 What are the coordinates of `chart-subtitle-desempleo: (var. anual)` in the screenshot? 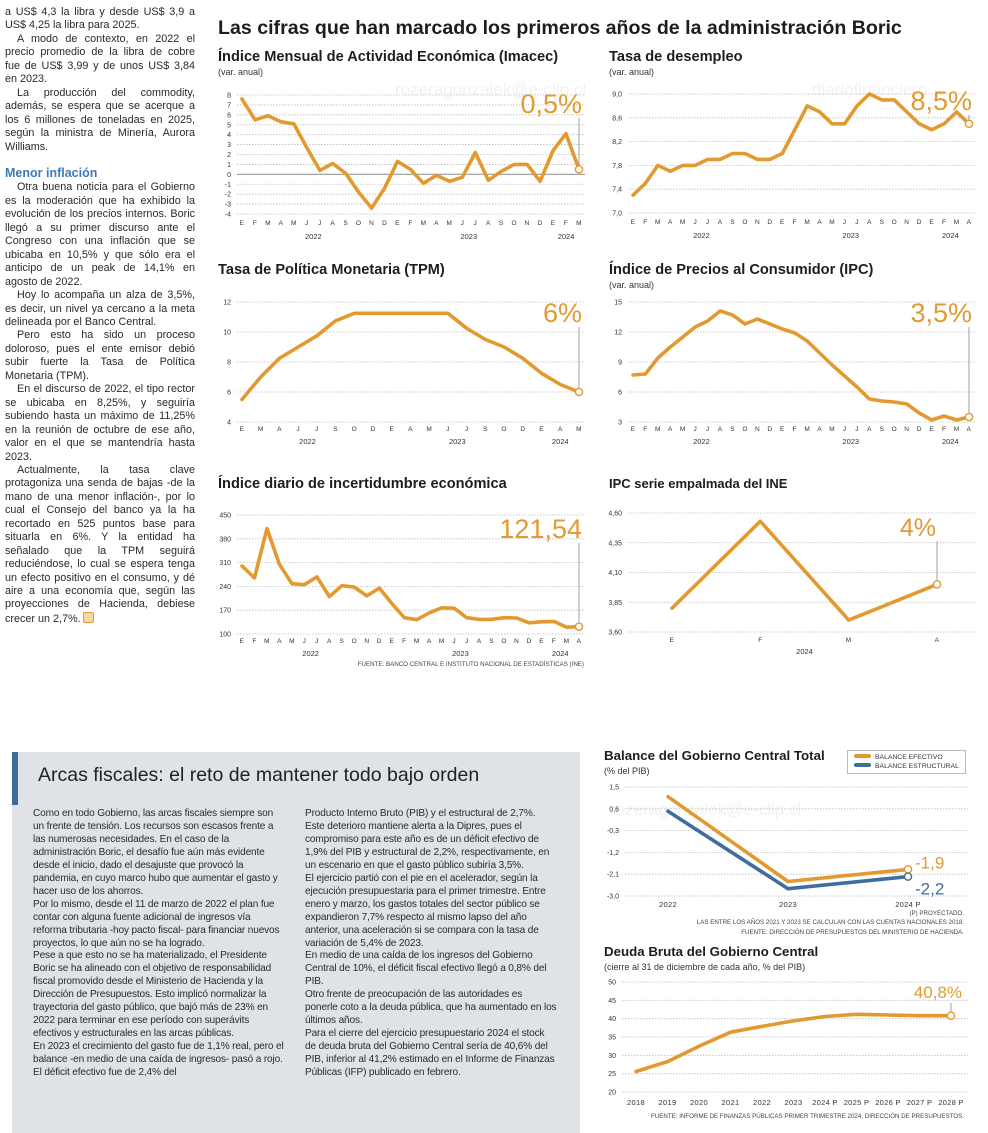 It's located at (632, 72).